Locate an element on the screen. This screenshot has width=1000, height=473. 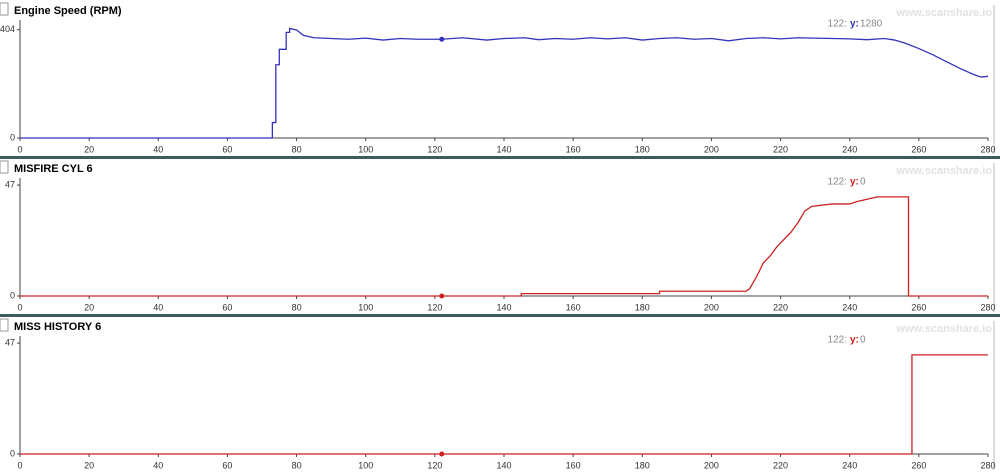
chart-title: Engine Speed (RPM) is located at coordinates (68, 11).